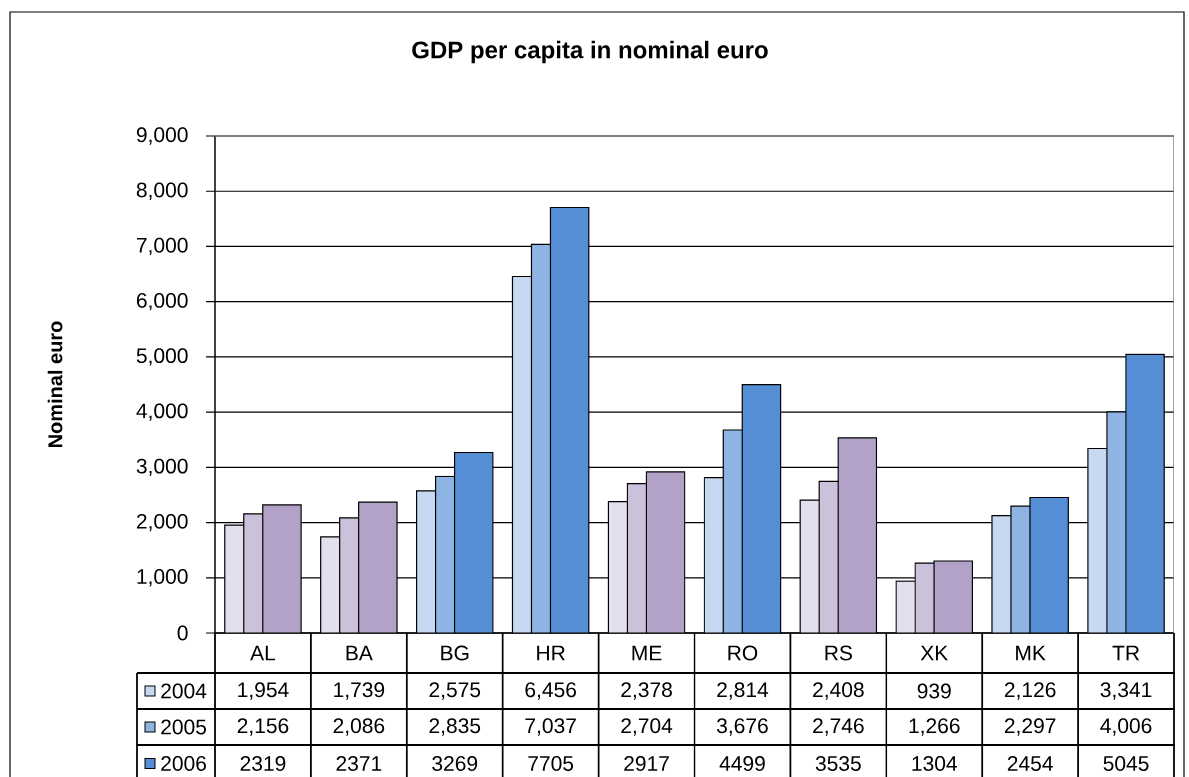 The image size is (1189, 777). I want to click on x-tick-label: XK, so click(934, 653).